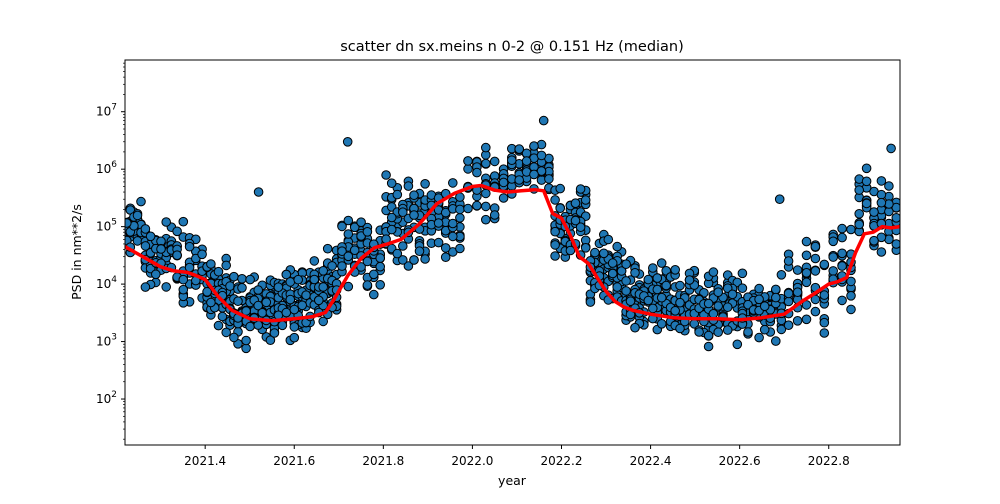  I want to click on y-tick-label: 10⁴, so click(106, 283).